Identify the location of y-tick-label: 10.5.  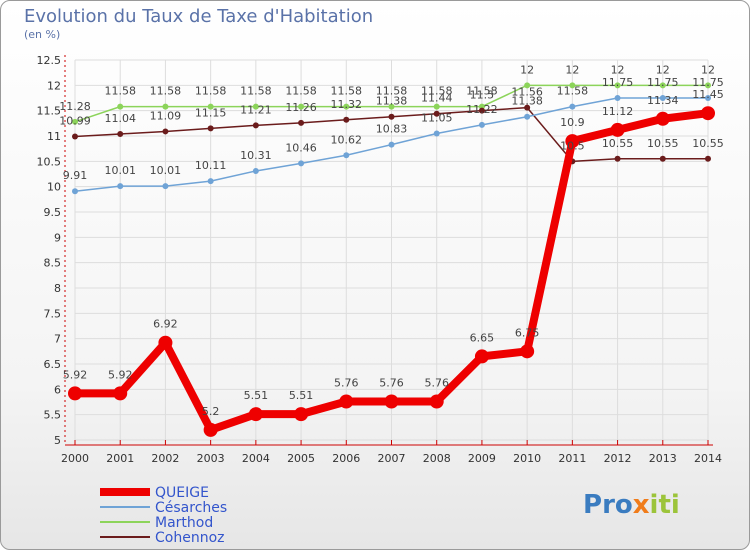
(49, 161).